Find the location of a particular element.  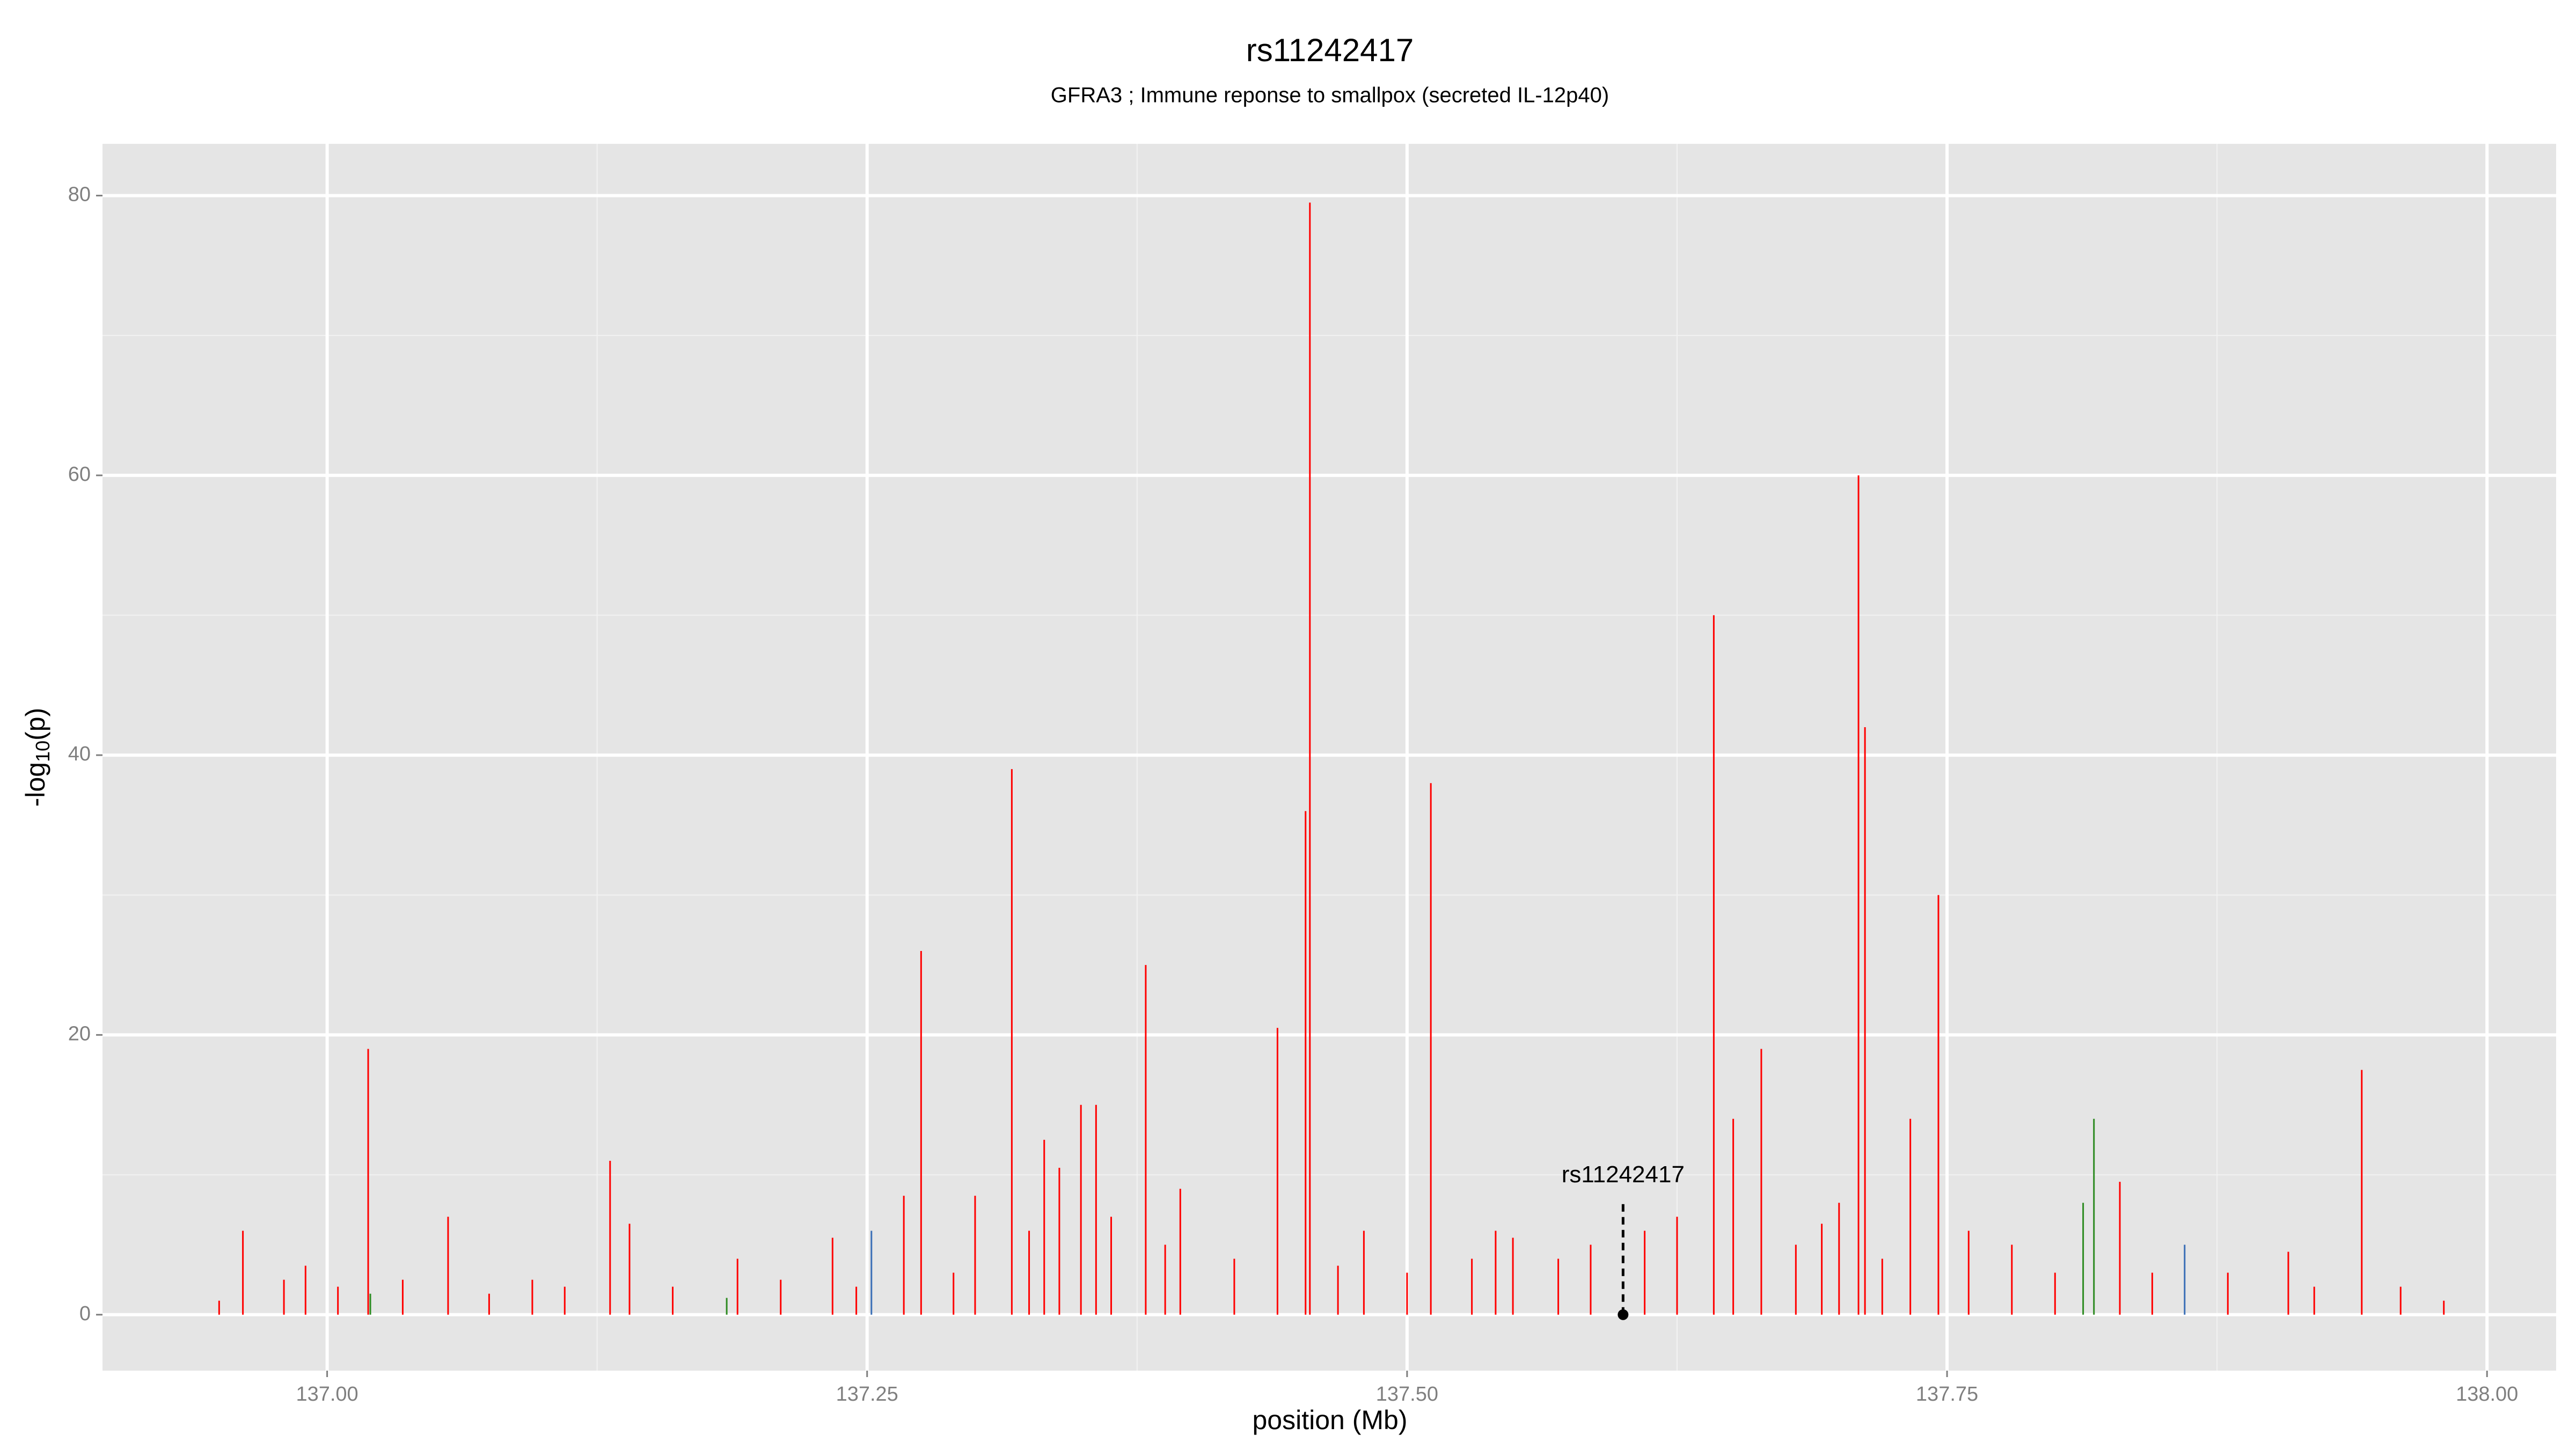

y-tick-label: 40 is located at coordinates (79, 754).